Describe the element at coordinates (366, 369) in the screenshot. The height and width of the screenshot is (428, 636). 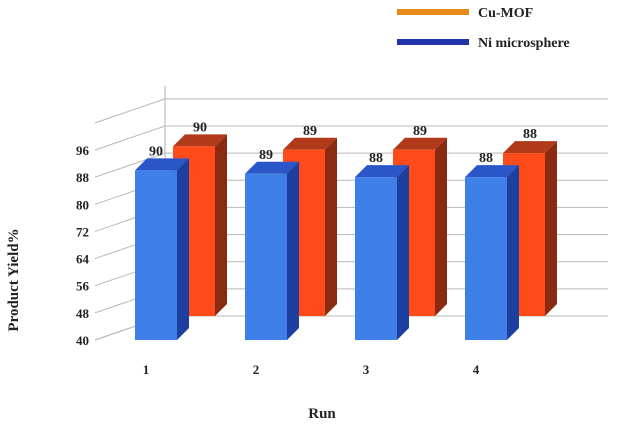
I see `x-tick-label: 3` at that location.